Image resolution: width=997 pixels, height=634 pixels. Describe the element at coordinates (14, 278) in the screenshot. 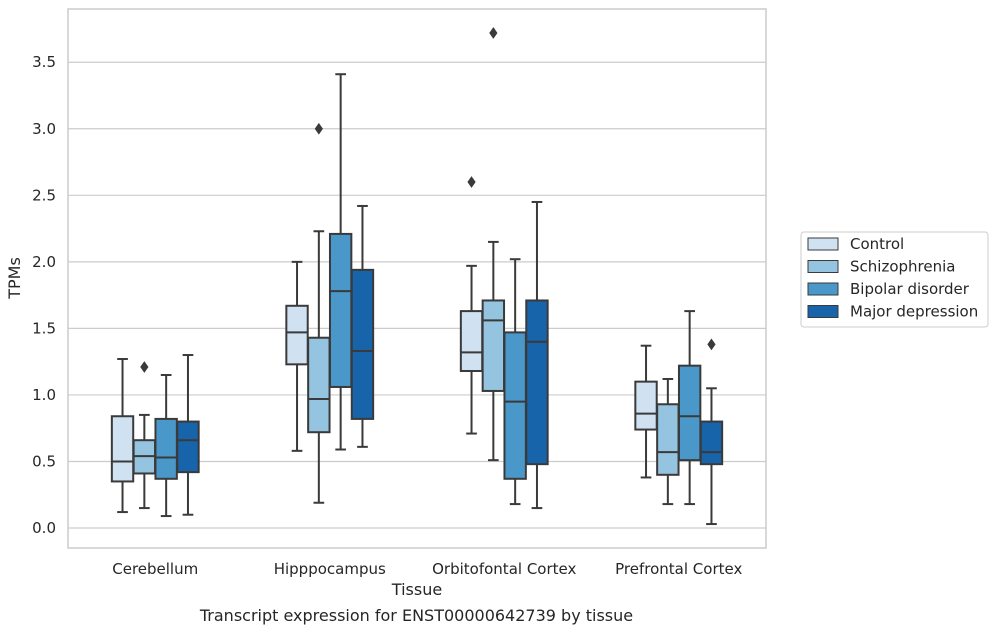

I see `y-axis-title: TPMs` at that location.